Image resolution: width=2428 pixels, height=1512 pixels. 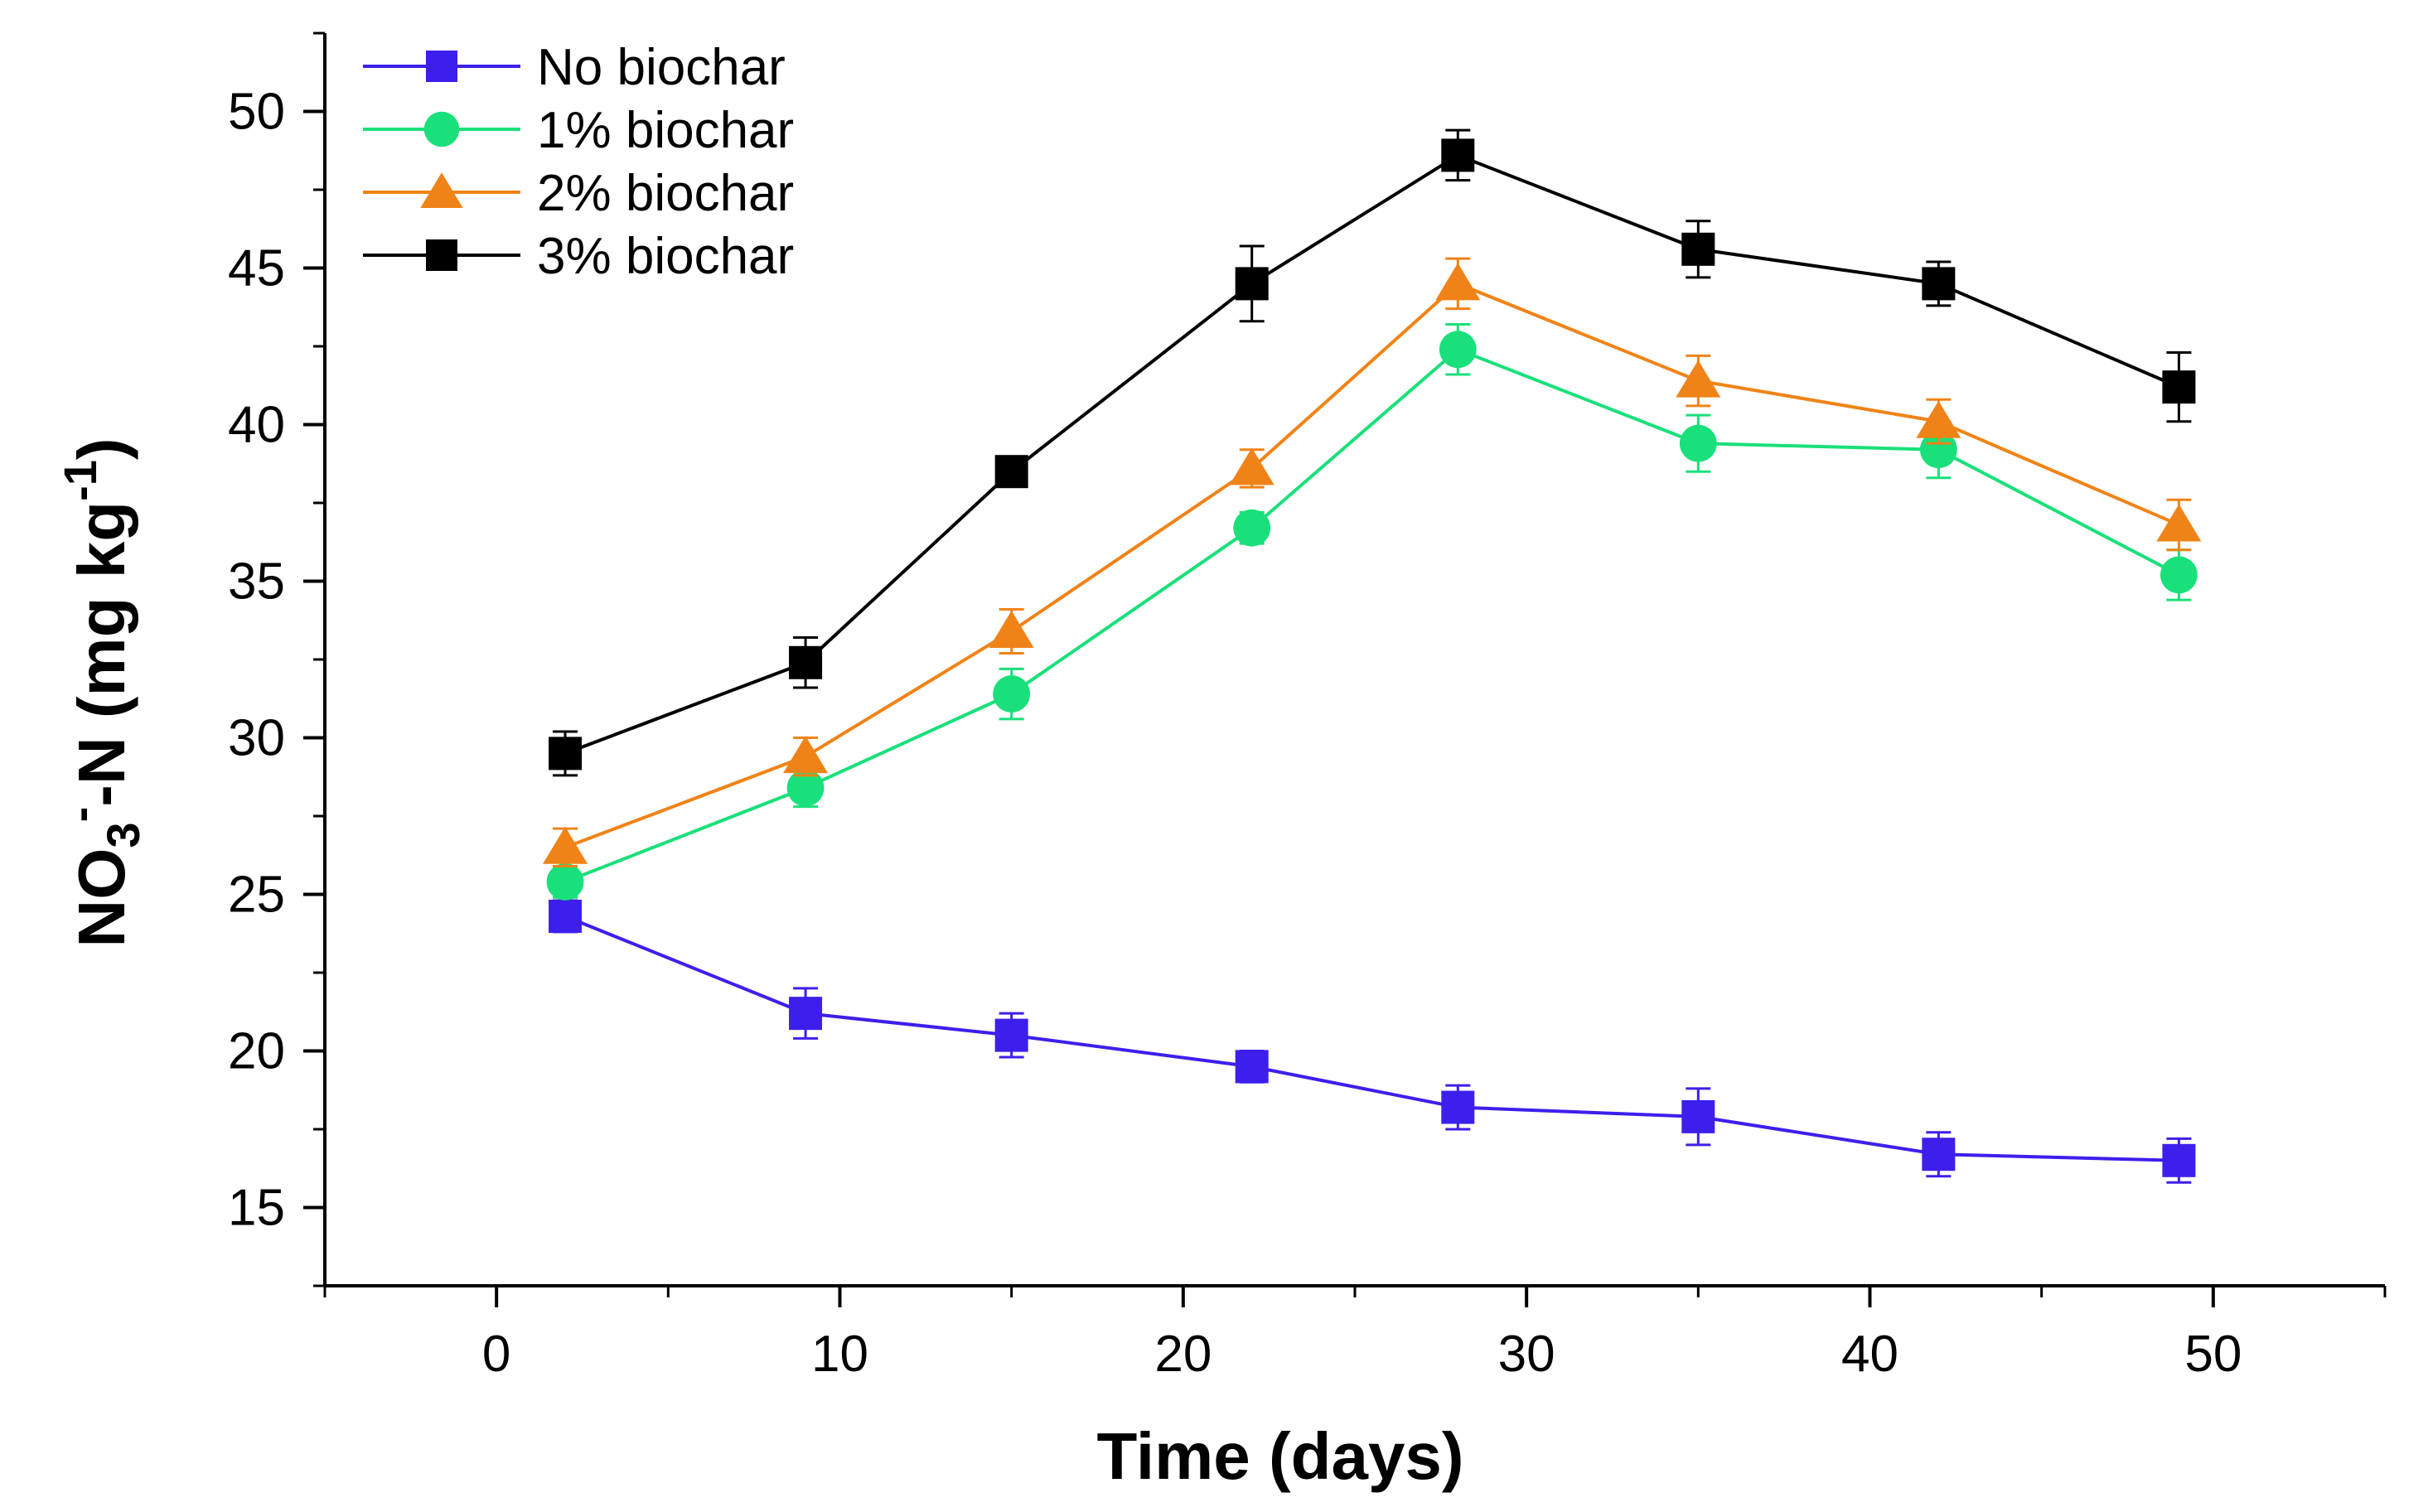 What do you see at coordinates (665, 193) in the screenshot?
I see `legend-label: 2% biochar` at bounding box center [665, 193].